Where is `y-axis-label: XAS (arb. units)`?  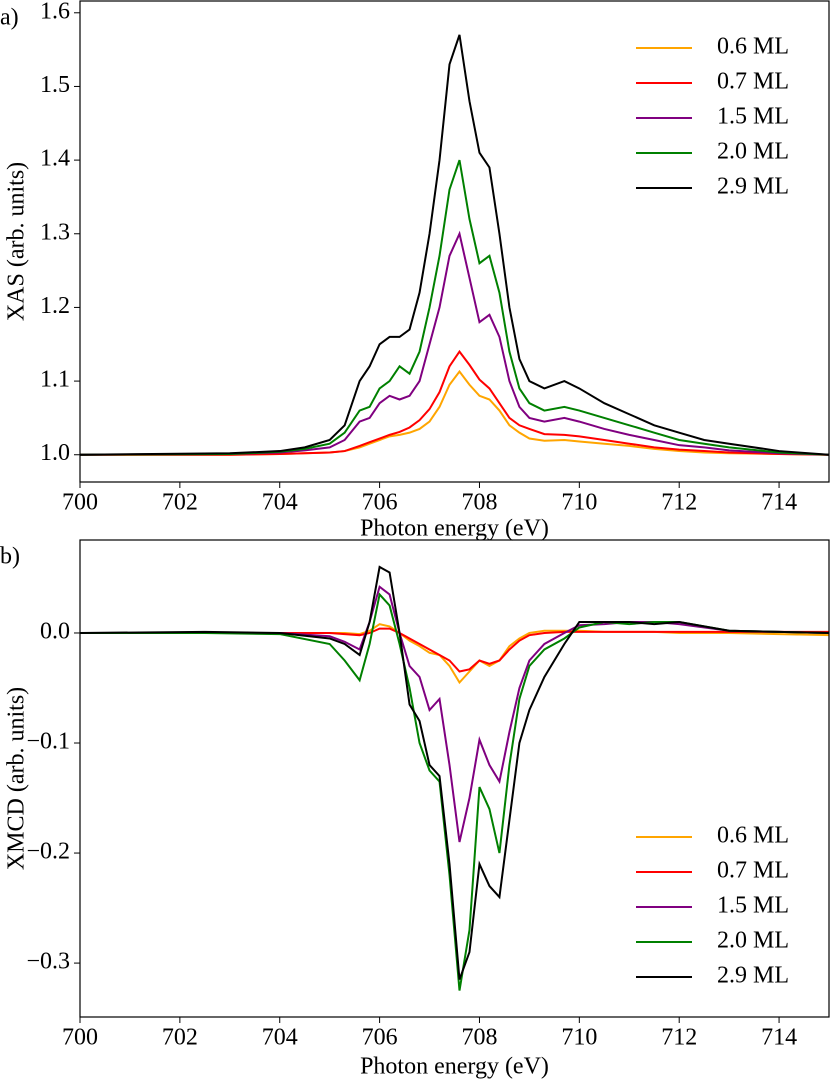
y-axis-label: XAS (arb. units) is located at coordinates (17, 241).